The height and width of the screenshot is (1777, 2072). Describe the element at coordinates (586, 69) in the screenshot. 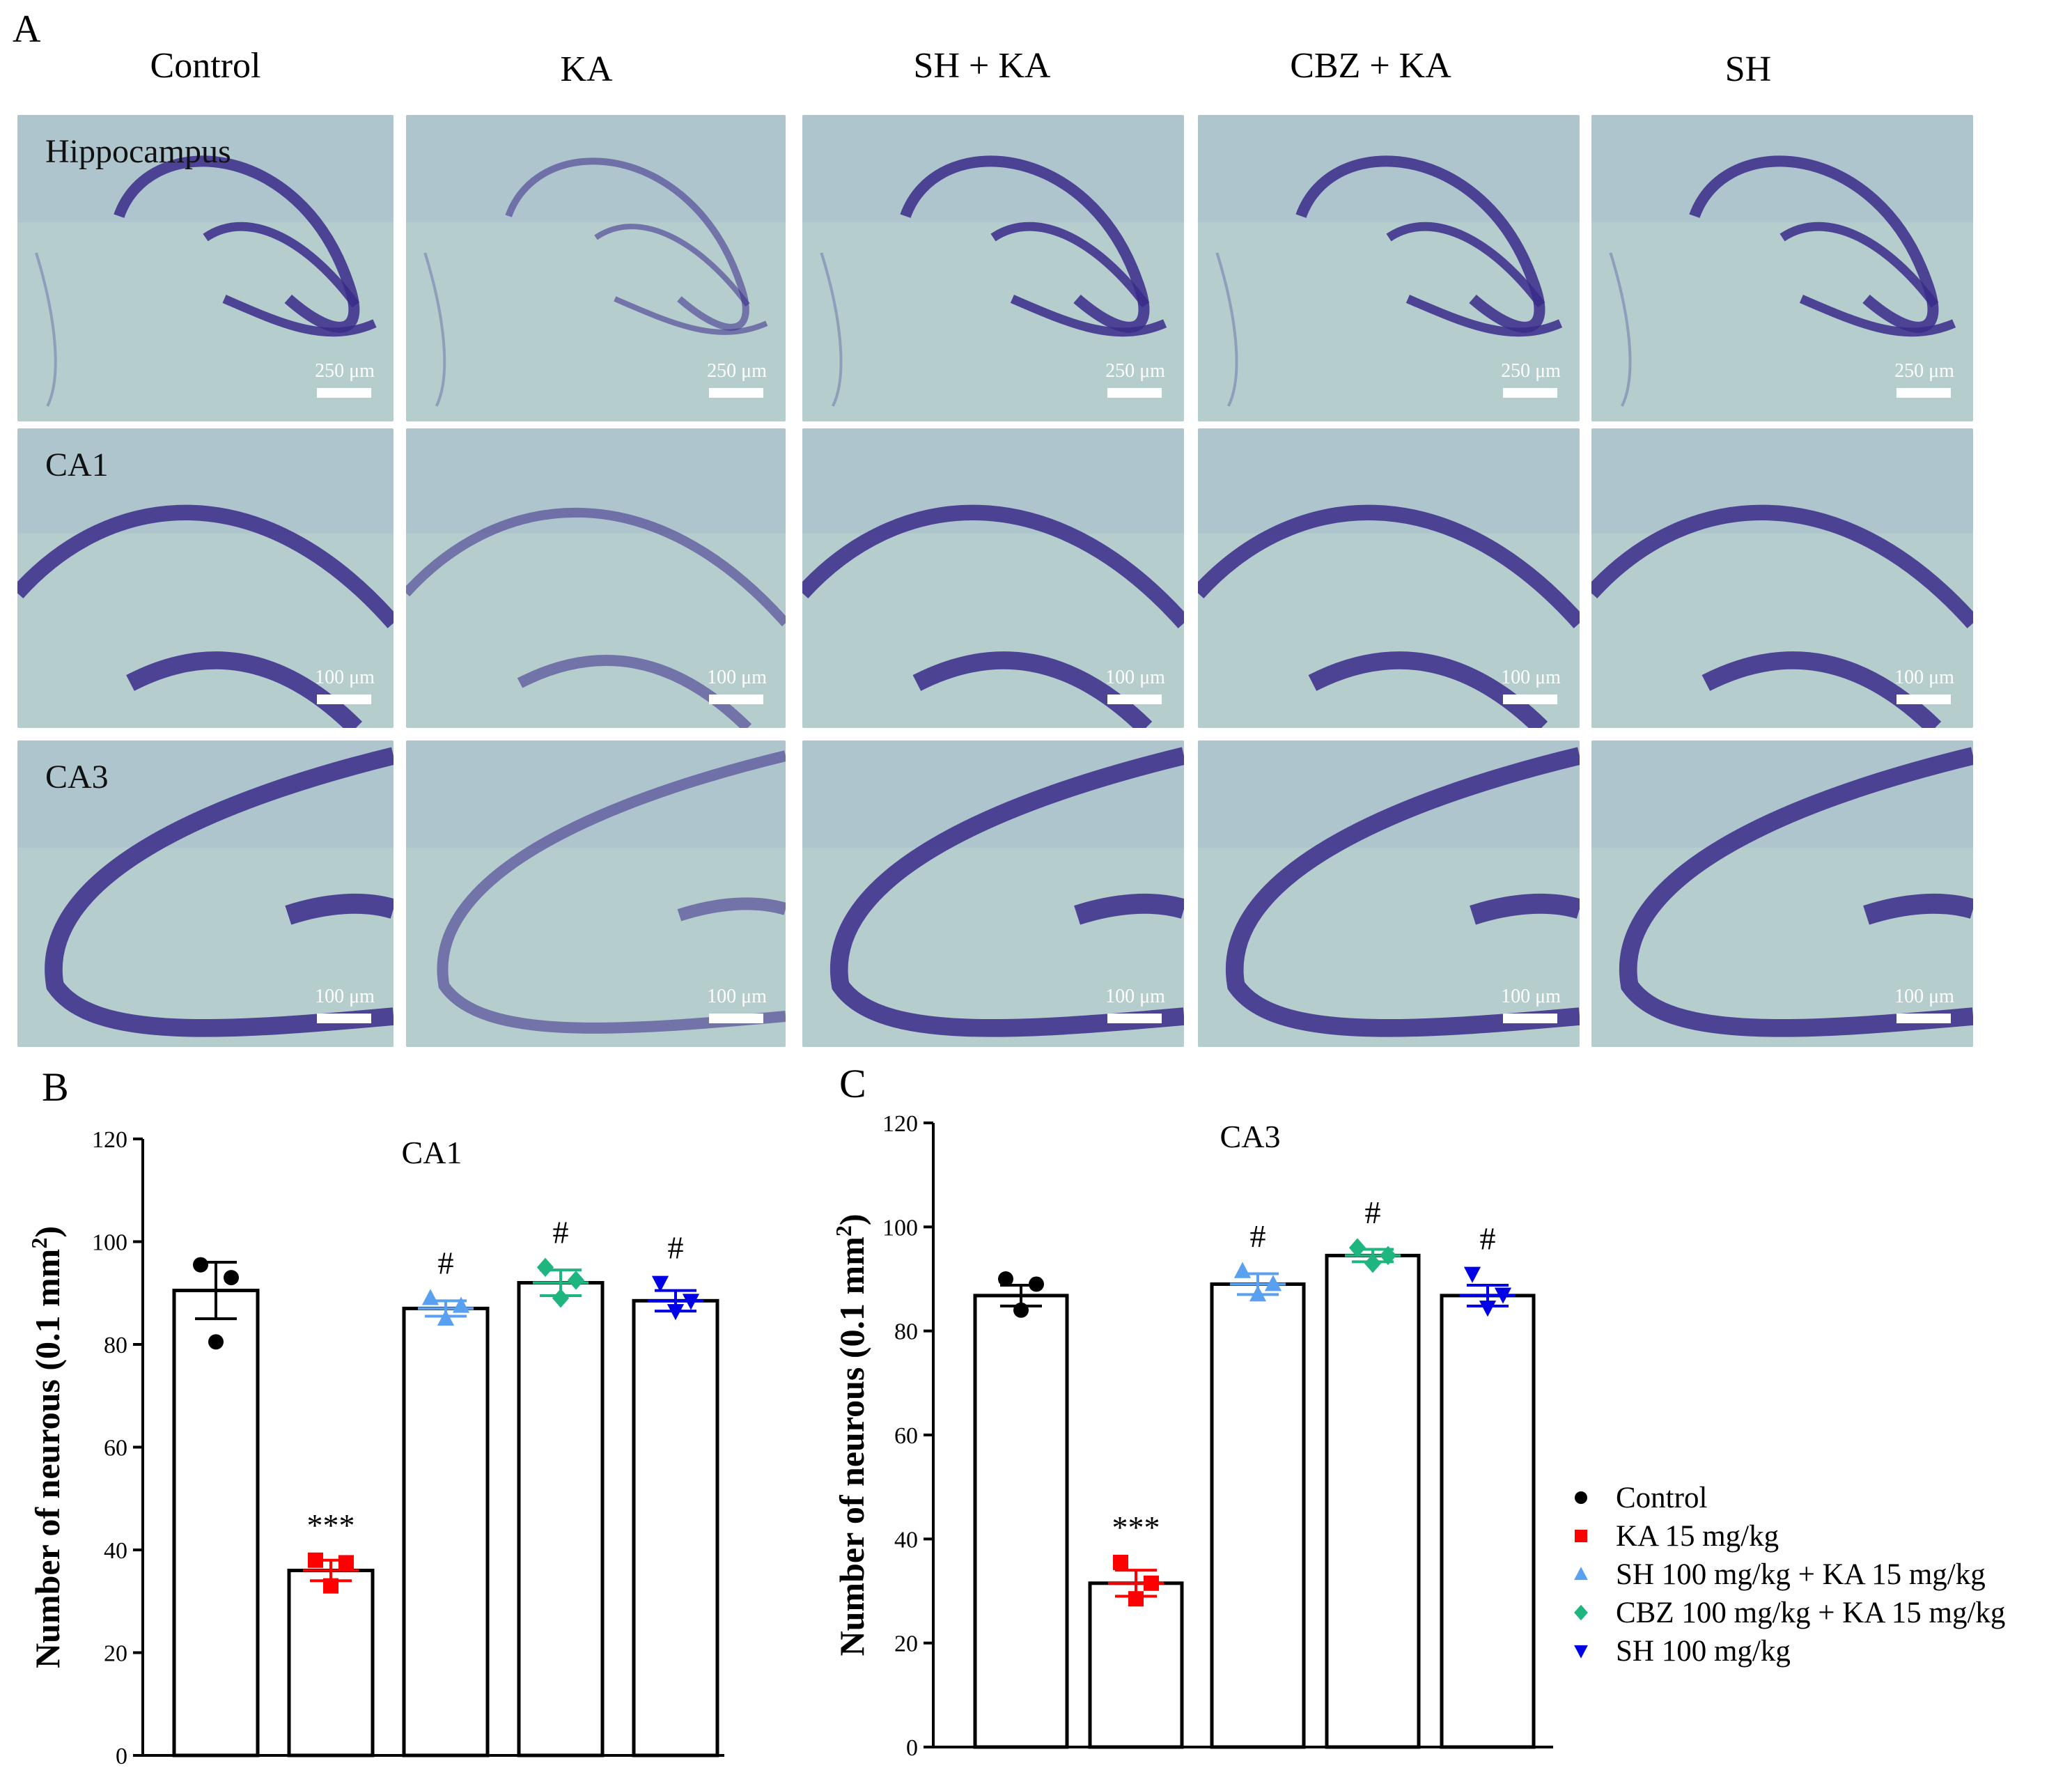

I see `column-title-ka: KA` at that location.